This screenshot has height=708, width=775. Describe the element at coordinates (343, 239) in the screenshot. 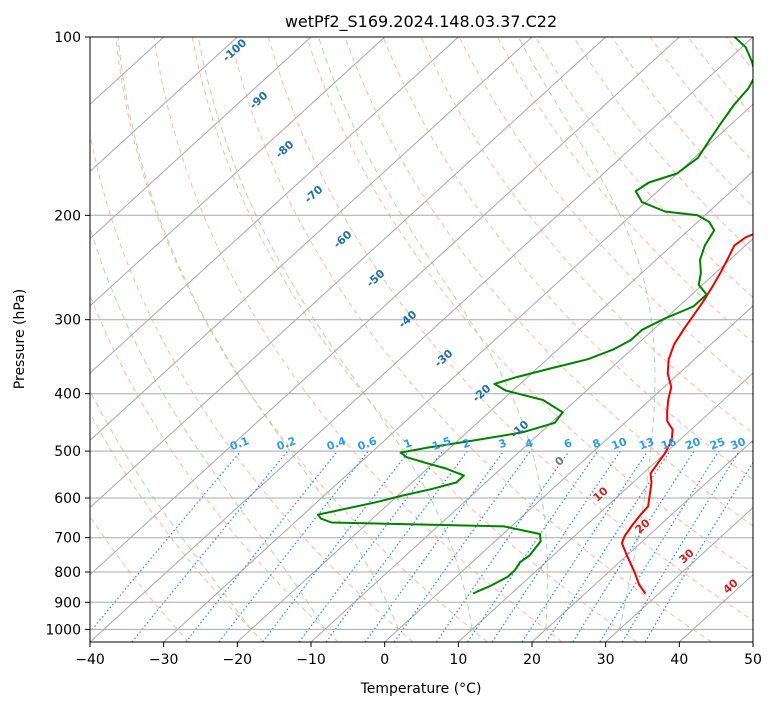

I see `dry-adiabat-label: -60` at that location.